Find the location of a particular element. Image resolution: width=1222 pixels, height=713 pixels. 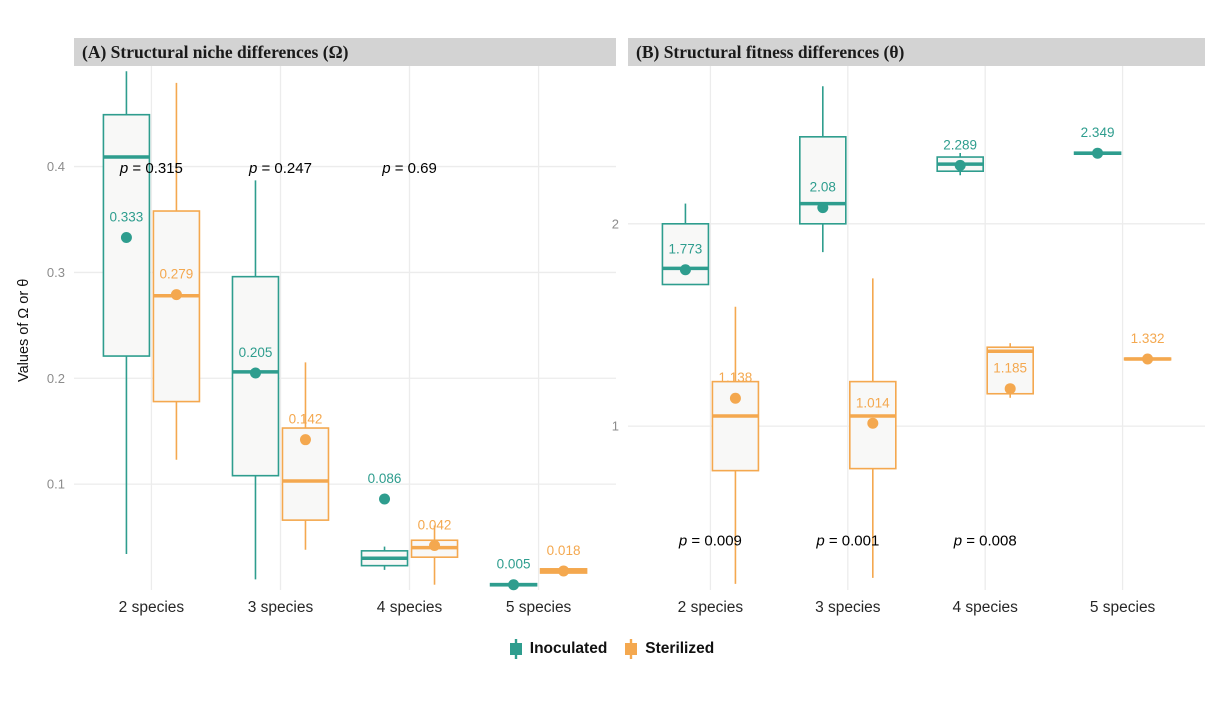

mean-label: 1.773 is located at coordinates (686, 249).